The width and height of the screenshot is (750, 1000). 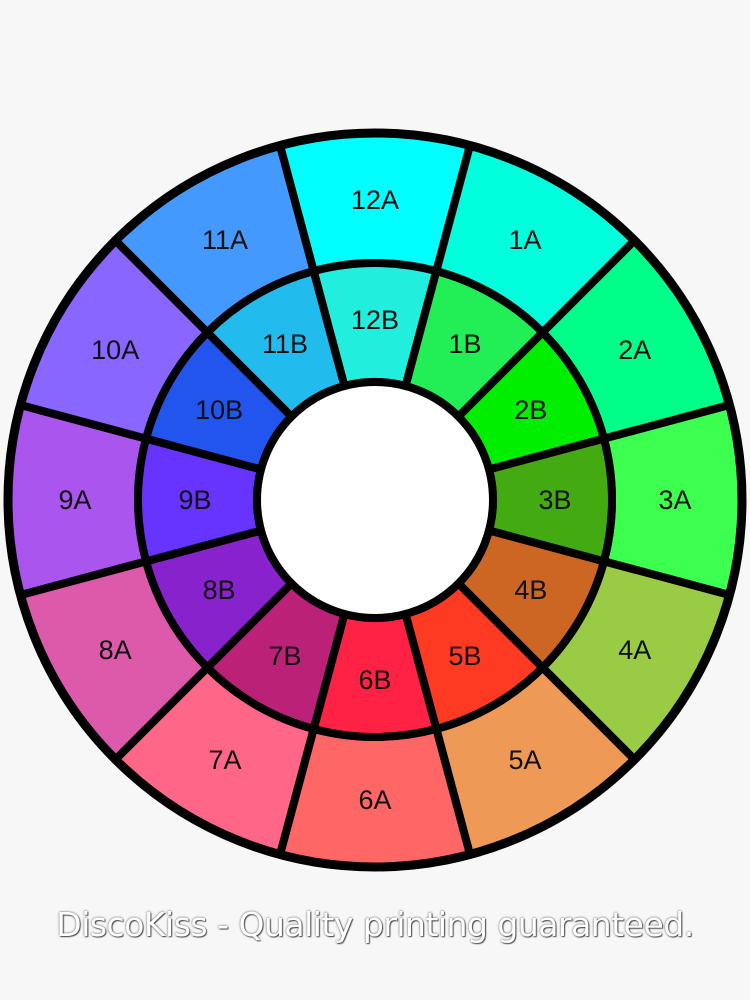 What do you see at coordinates (374, 800) in the screenshot?
I see `segment-label: 6A` at bounding box center [374, 800].